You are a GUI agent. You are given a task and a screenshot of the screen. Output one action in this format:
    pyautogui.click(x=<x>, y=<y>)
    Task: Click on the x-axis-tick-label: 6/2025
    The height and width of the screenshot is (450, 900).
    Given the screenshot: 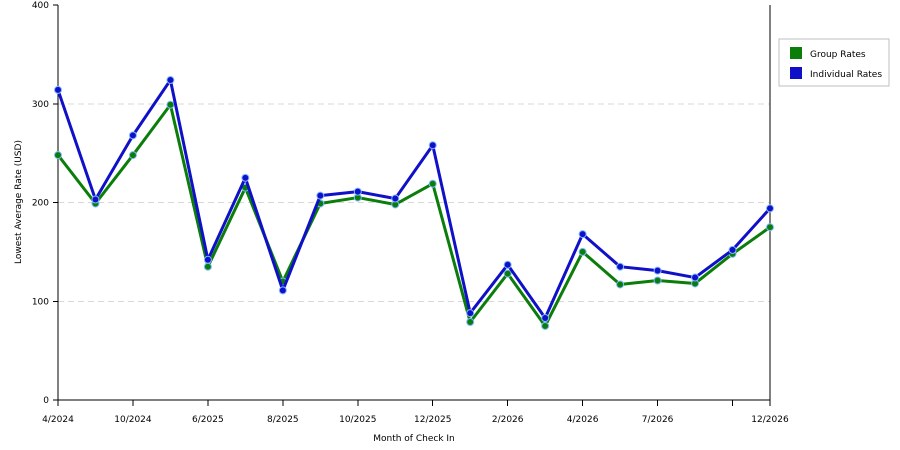 What is the action you would take?
    pyautogui.click(x=208, y=420)
    